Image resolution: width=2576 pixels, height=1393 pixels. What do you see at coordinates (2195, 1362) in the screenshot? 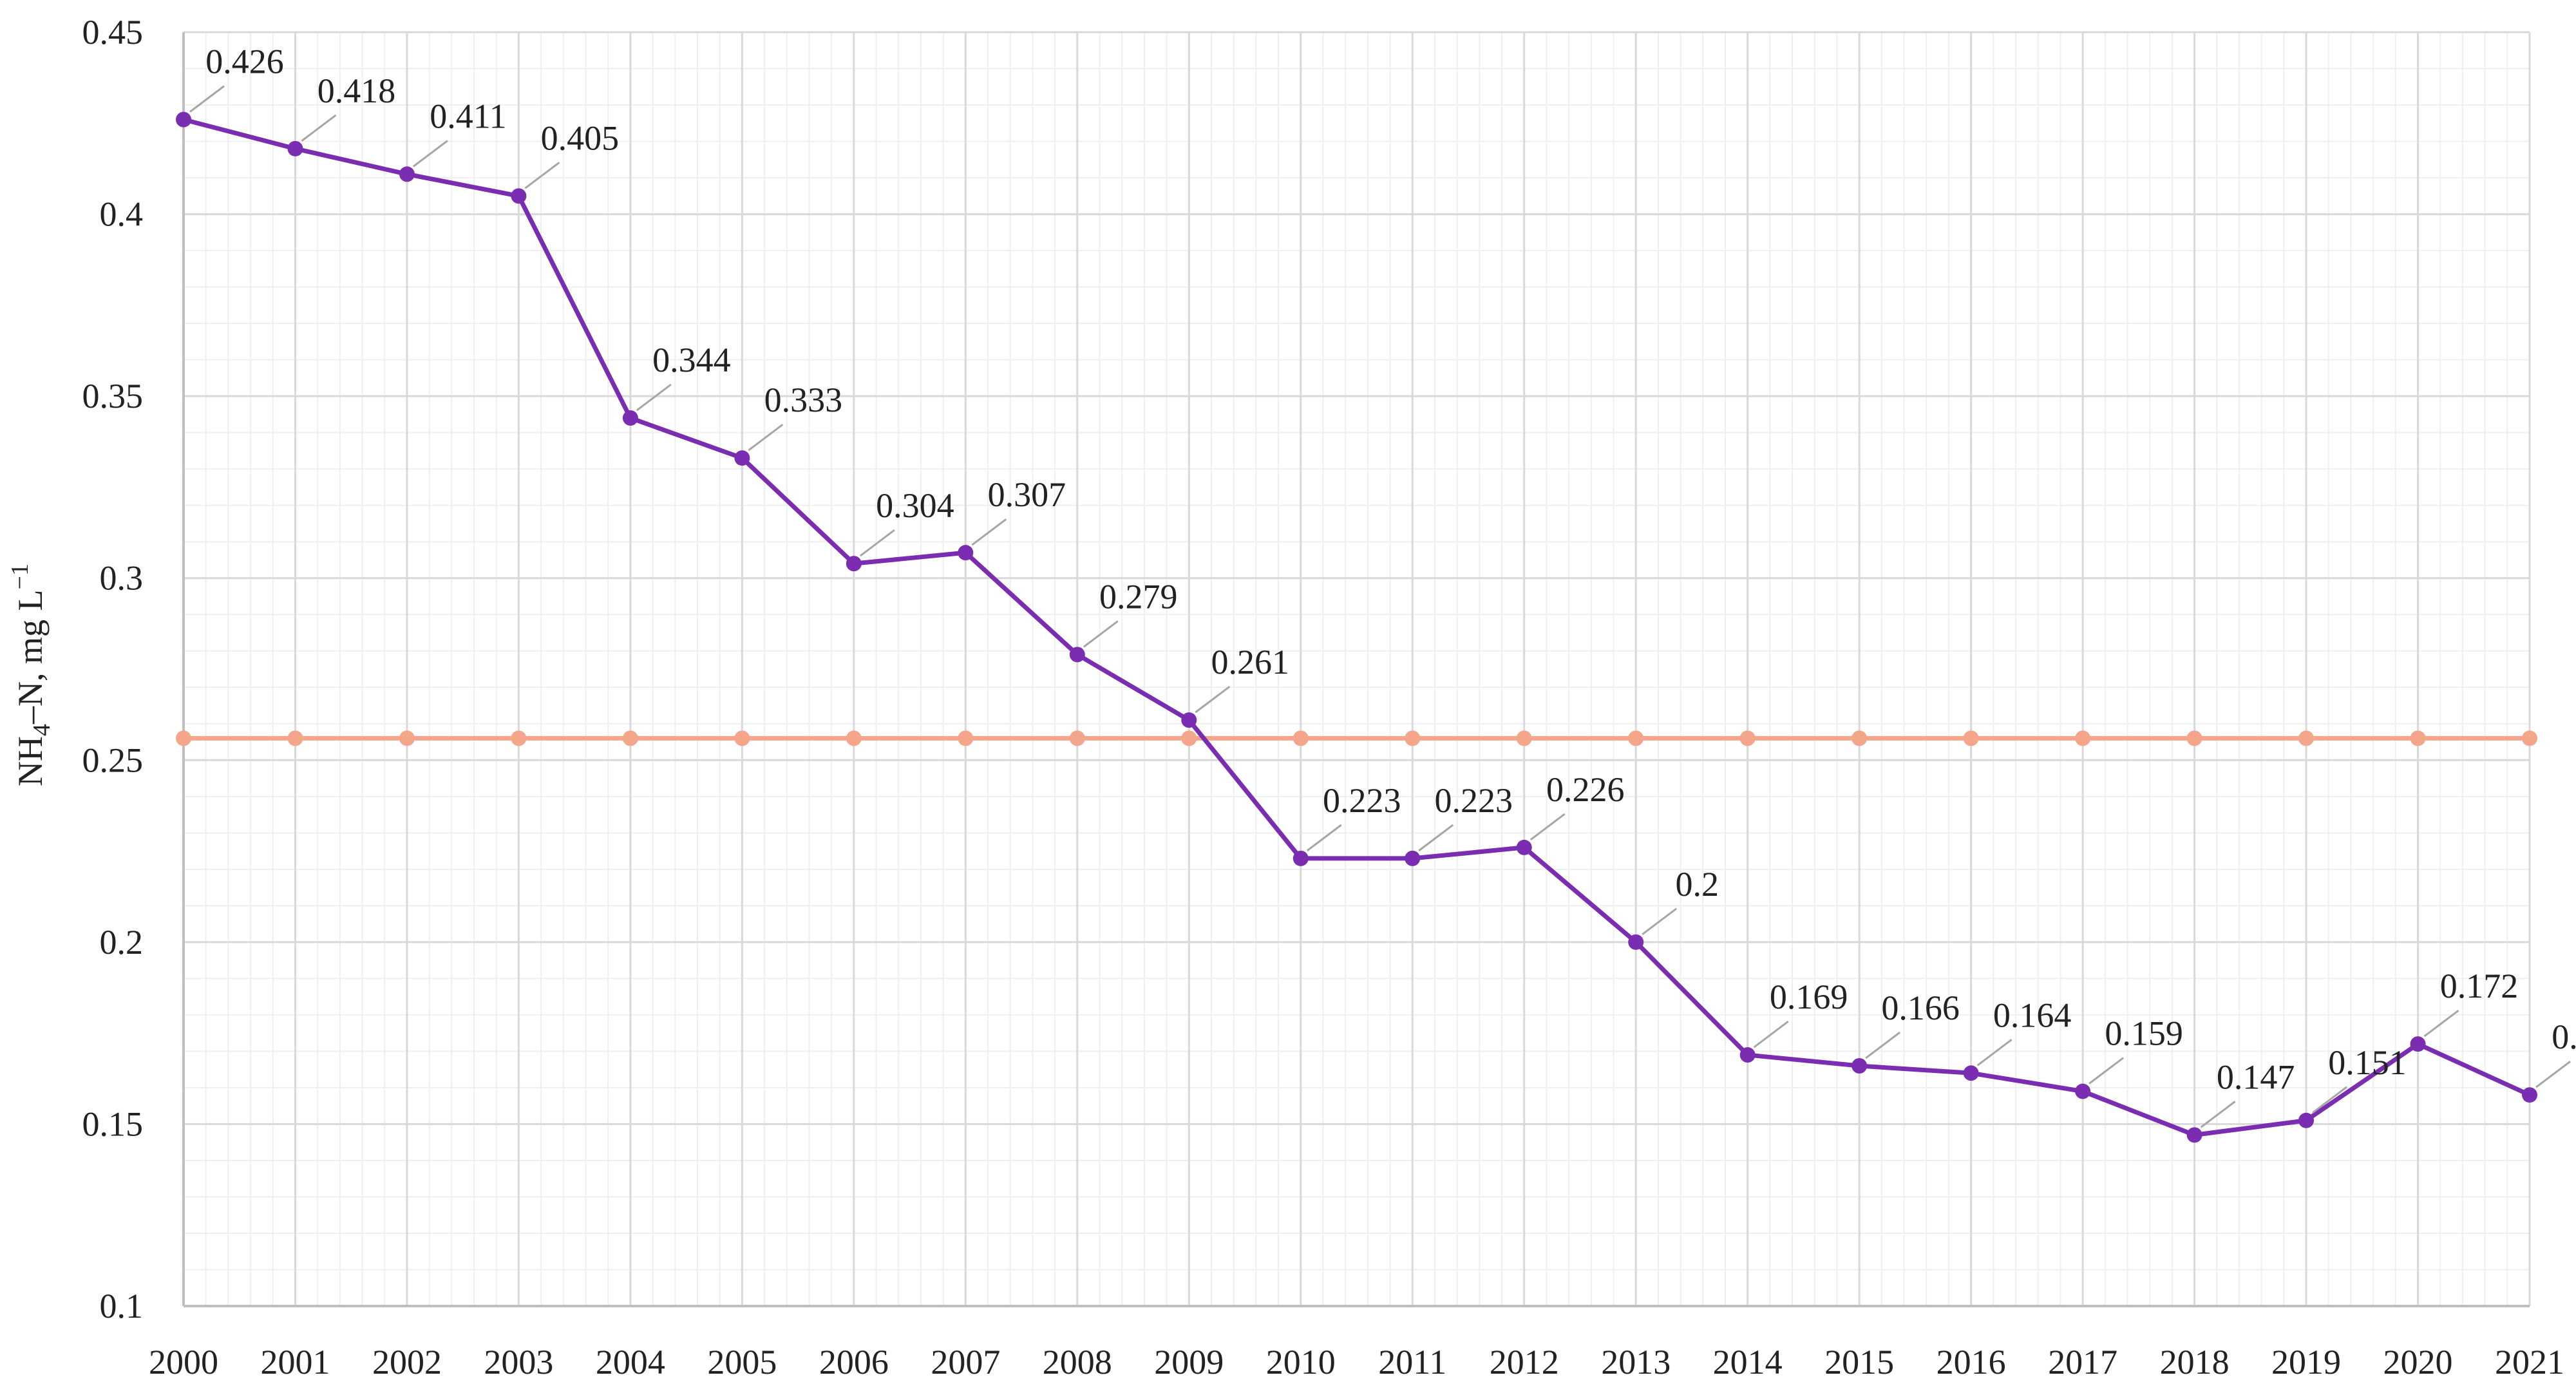
I see `x-tick-label: 2018` at bounding box center [2195, 1362].